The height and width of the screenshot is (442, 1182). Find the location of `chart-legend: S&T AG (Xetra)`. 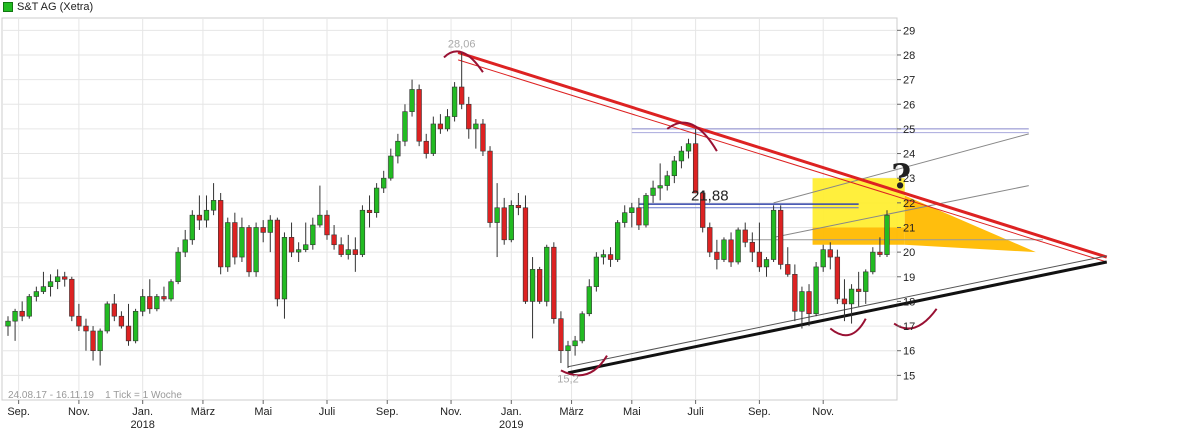

chart-legend: S&T AG (Xetra) is located at coordinates (48, 7).